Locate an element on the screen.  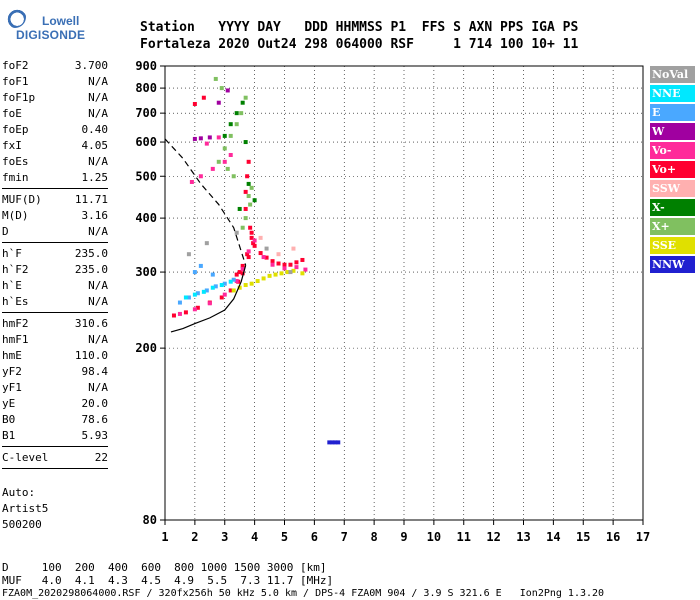
x-tick-label: 12 is located at coordinates (493, 537).